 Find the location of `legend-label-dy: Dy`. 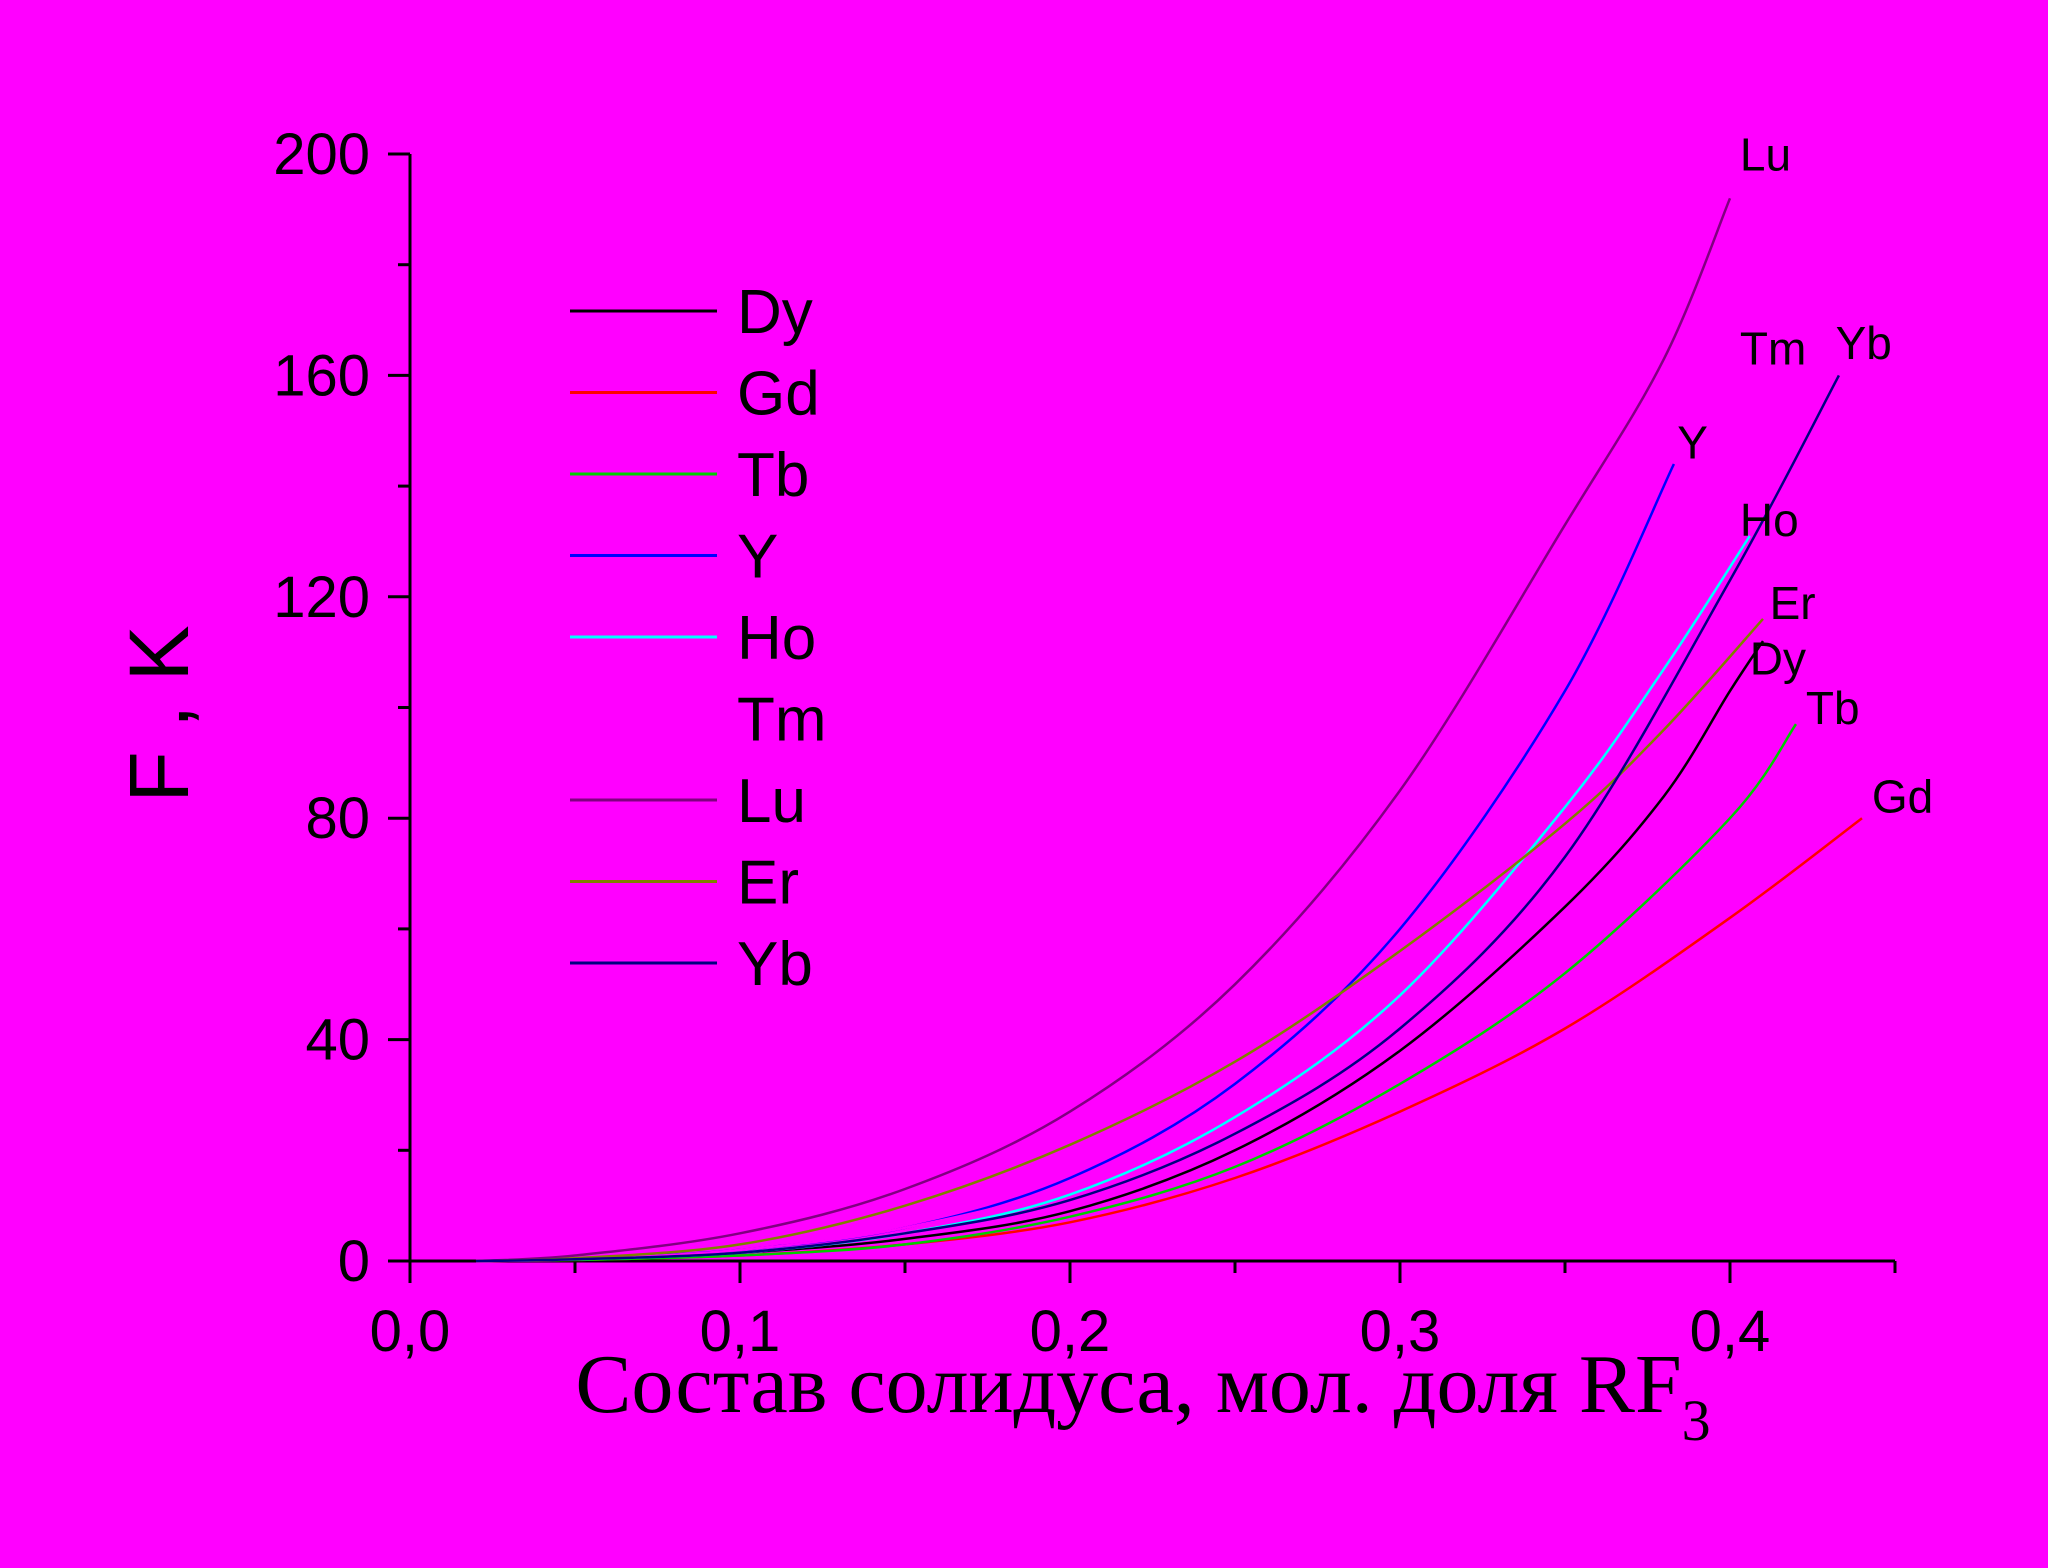

legend-label-dy: Dy is located at coordinates (775, 312).